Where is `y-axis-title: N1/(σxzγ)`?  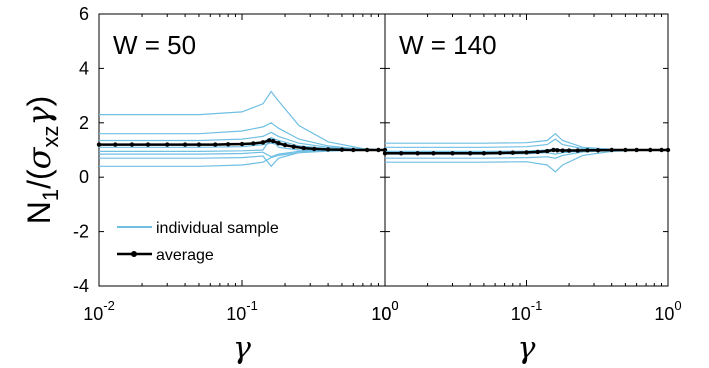 y-axis-title: N1/(σxzγ) is located at coordinates (41, 160).